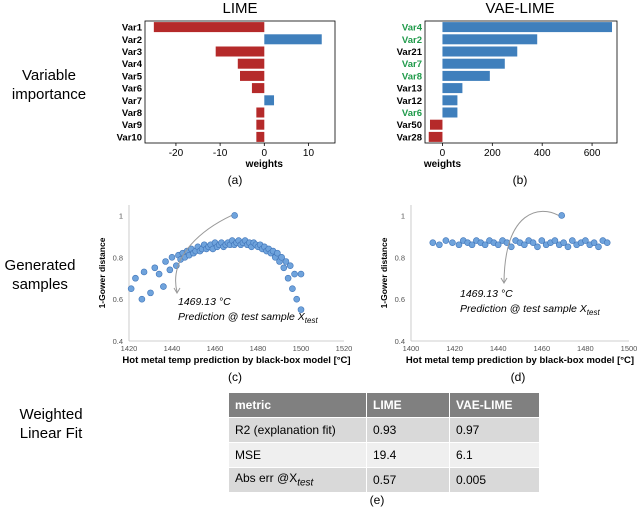 Image resolution: width=640 pixels, height=508 pixels. What do you see at coordinates (51, 433) in the screenshot?
I see `row-label-line: Linear Fit` at bounding box center [51, 433].